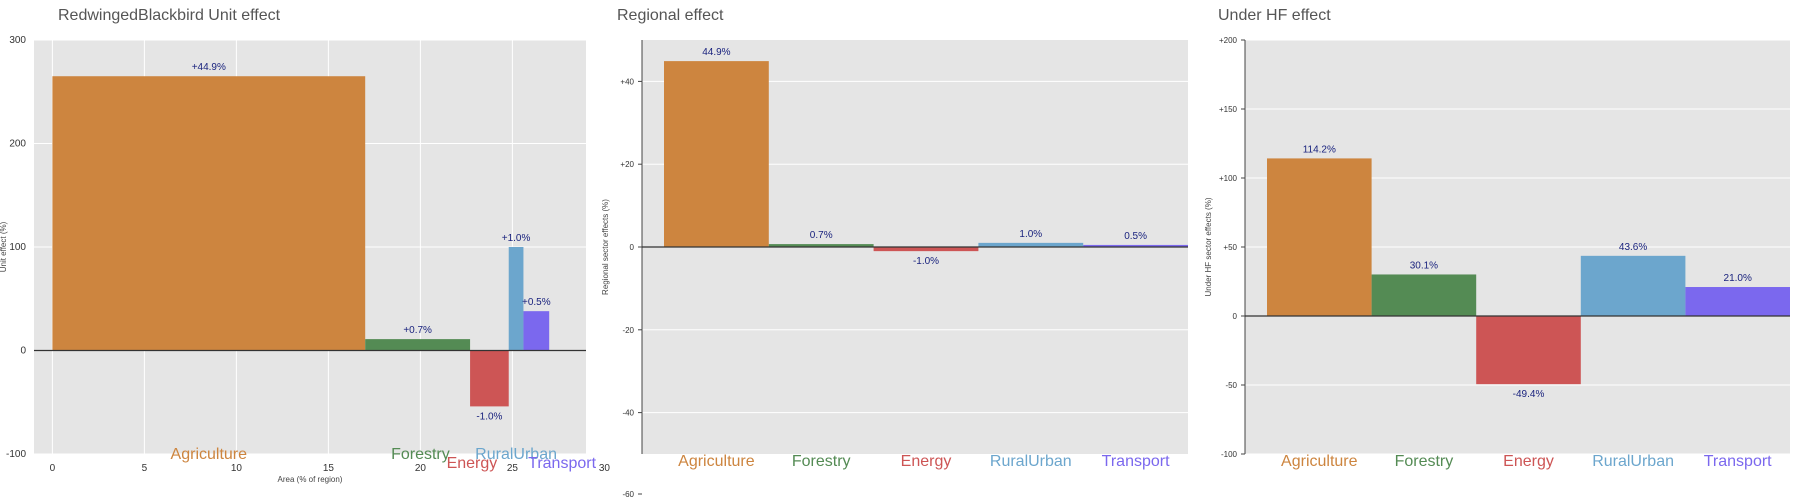  Describe the element at coordinates (926, 461) in the screenshot. I see `chart-2-category-label-energy: Energy` at that location.